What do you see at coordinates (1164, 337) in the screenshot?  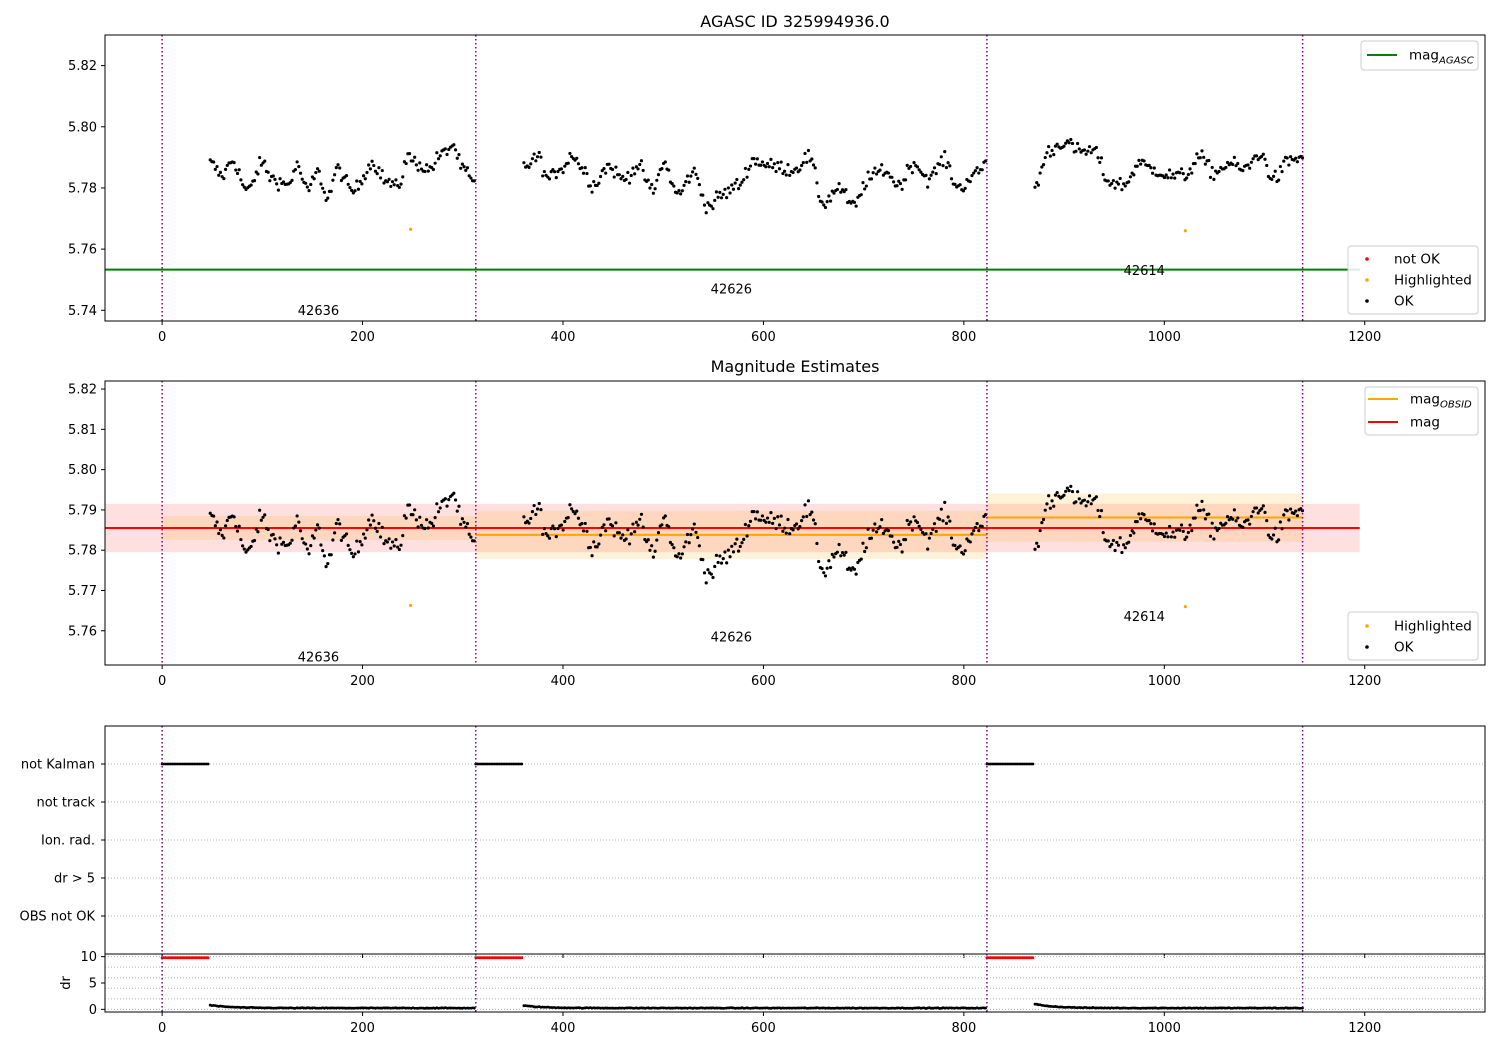 I see `x-tick-label: 1000` at bounding box center [1164, 337].